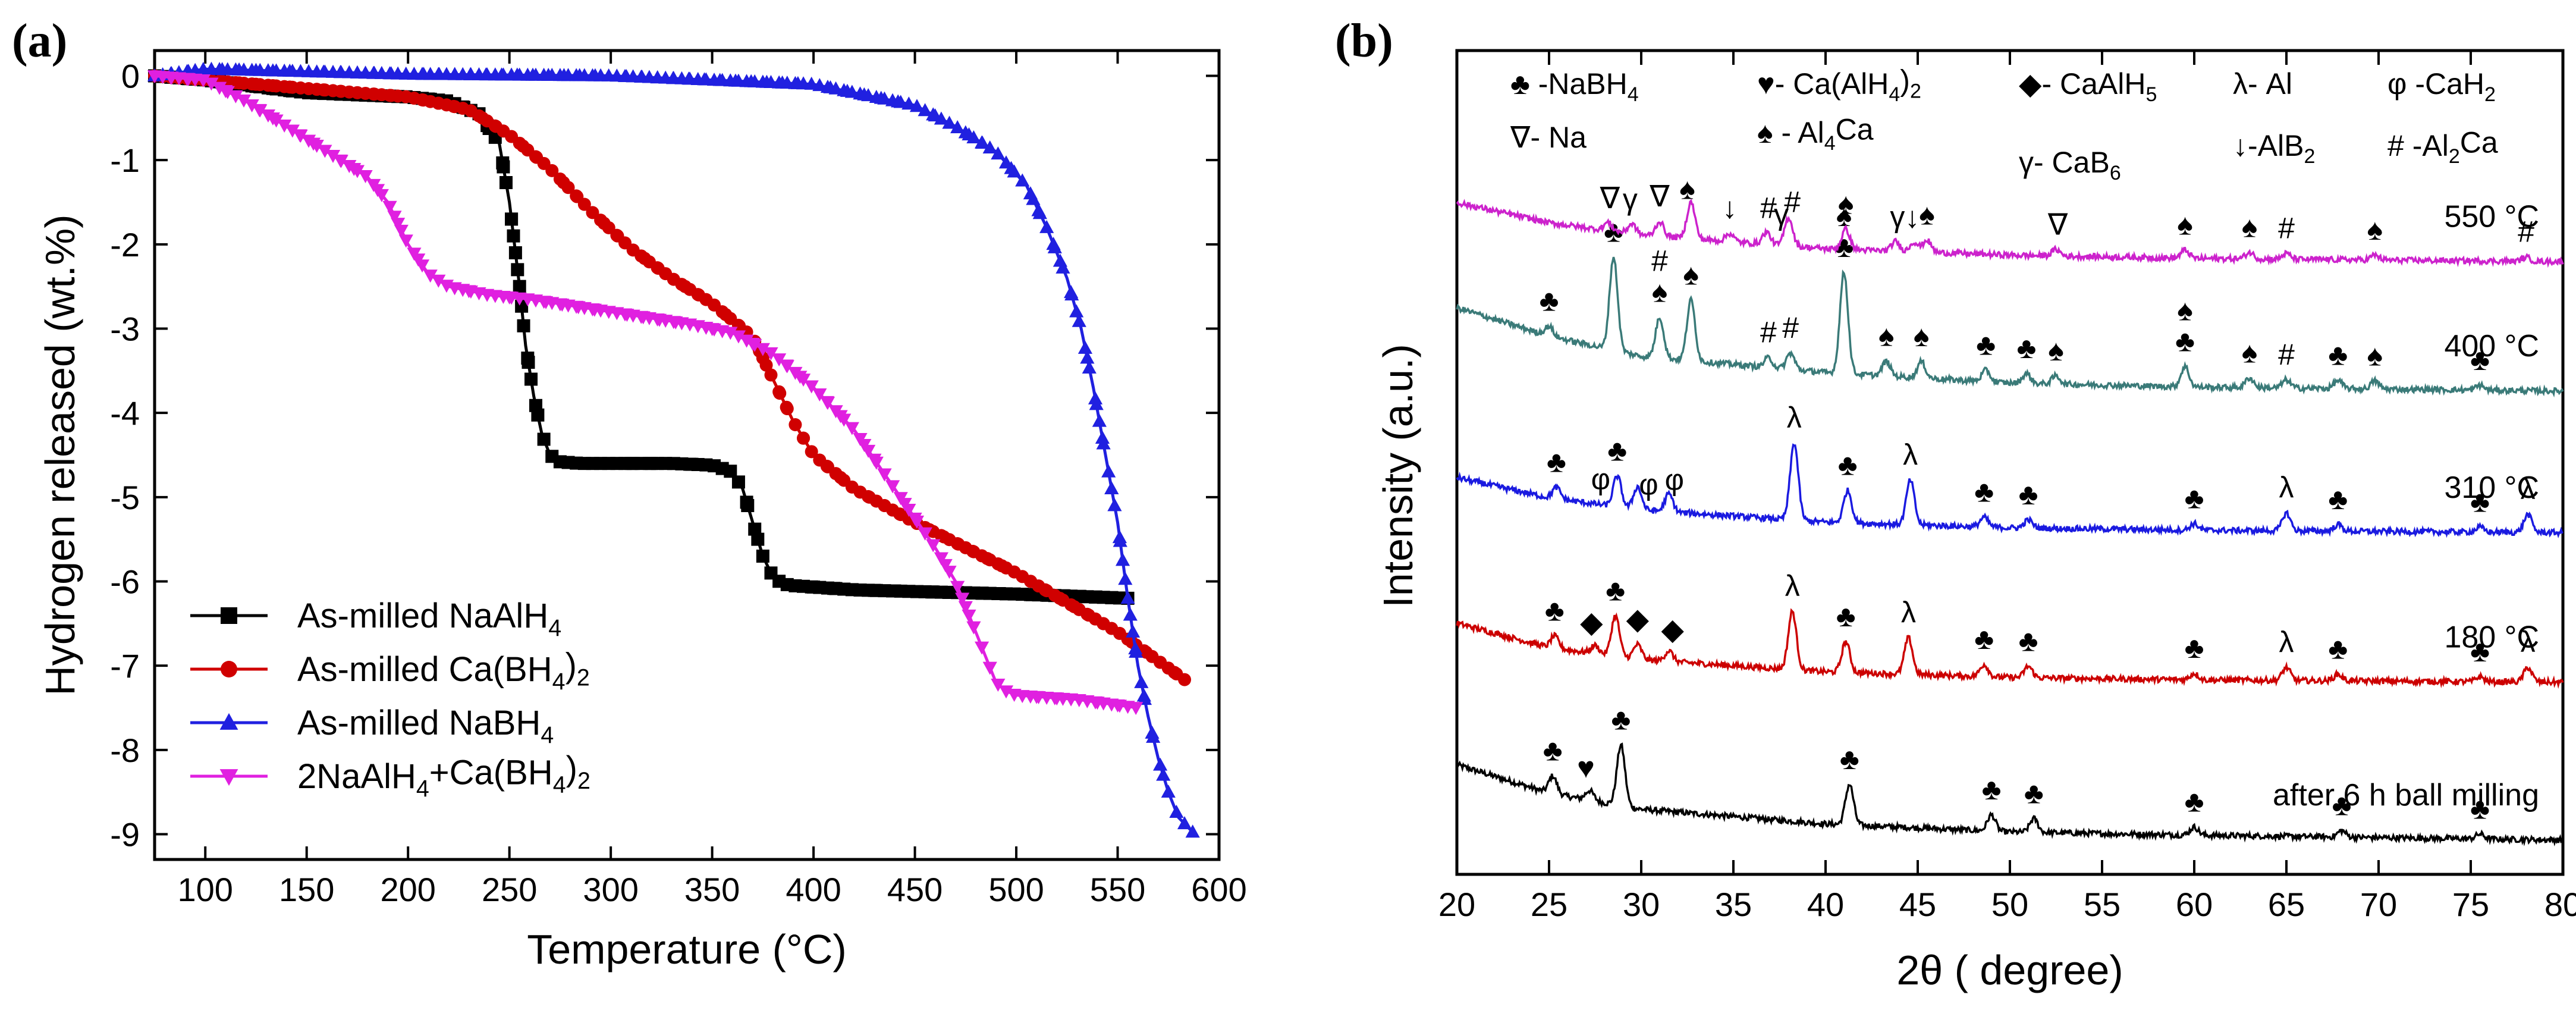 The height and width of the screenshot is (1029, 2576). Describe the element at coordinates (2286, 904) in the screenshot. I see `panel-b-x-tick-label-65: 65` at that location.